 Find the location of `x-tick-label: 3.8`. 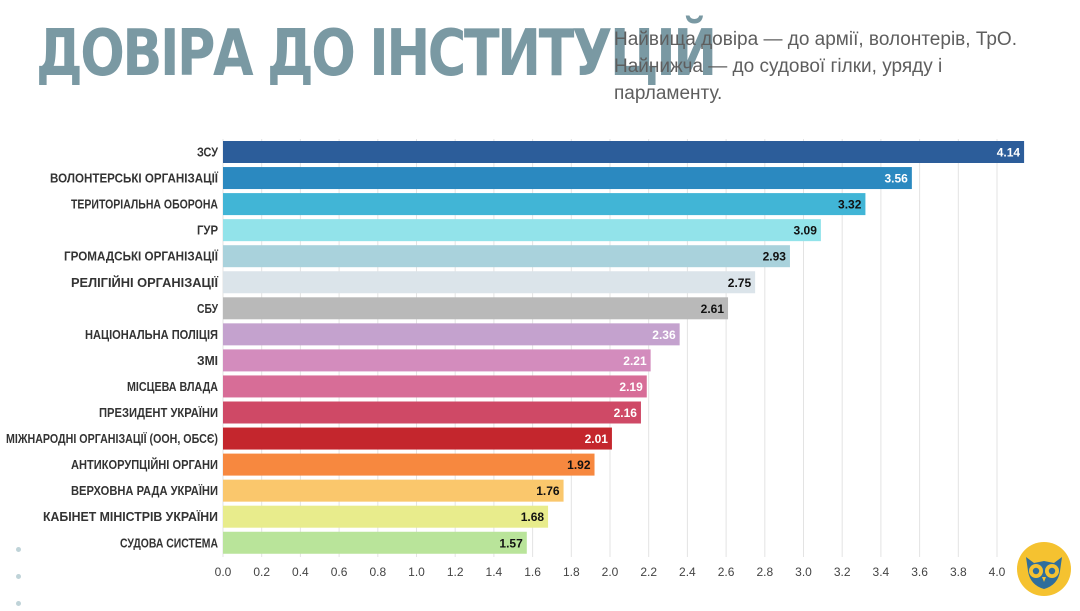

x-tick-label: 3.8 is located at coordinates (958, 572).